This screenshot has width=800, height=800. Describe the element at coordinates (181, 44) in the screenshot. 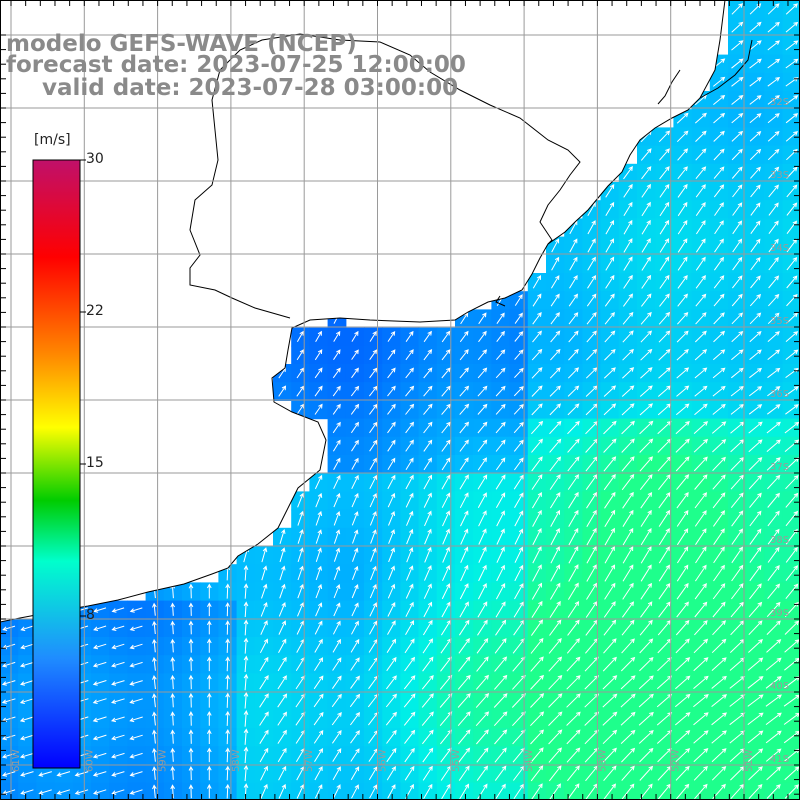

I see `model-title: modelo GEFS-WAVE (NCEP)` at that location.